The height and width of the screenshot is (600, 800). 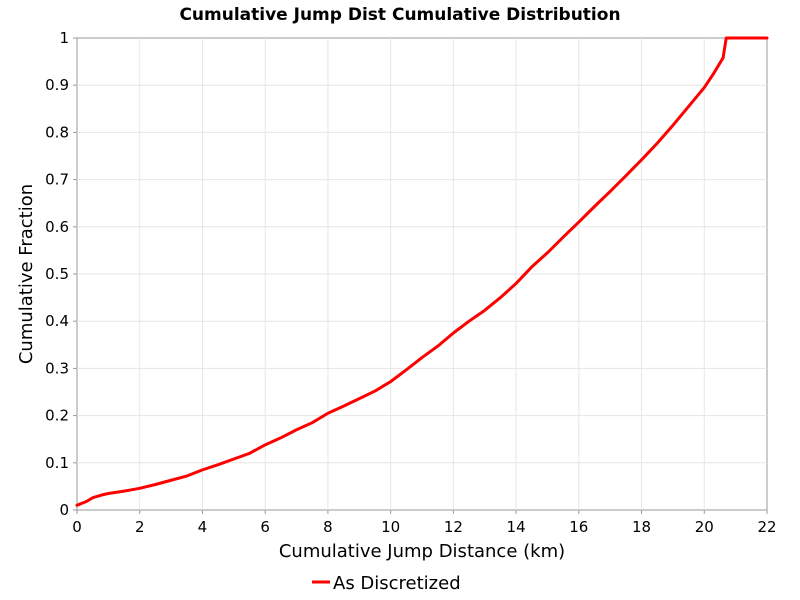 What do you see at coordinates (57, 85) in the screenshot?
I see `y-tick-label: 0.9` at bounding box center [57, 85].